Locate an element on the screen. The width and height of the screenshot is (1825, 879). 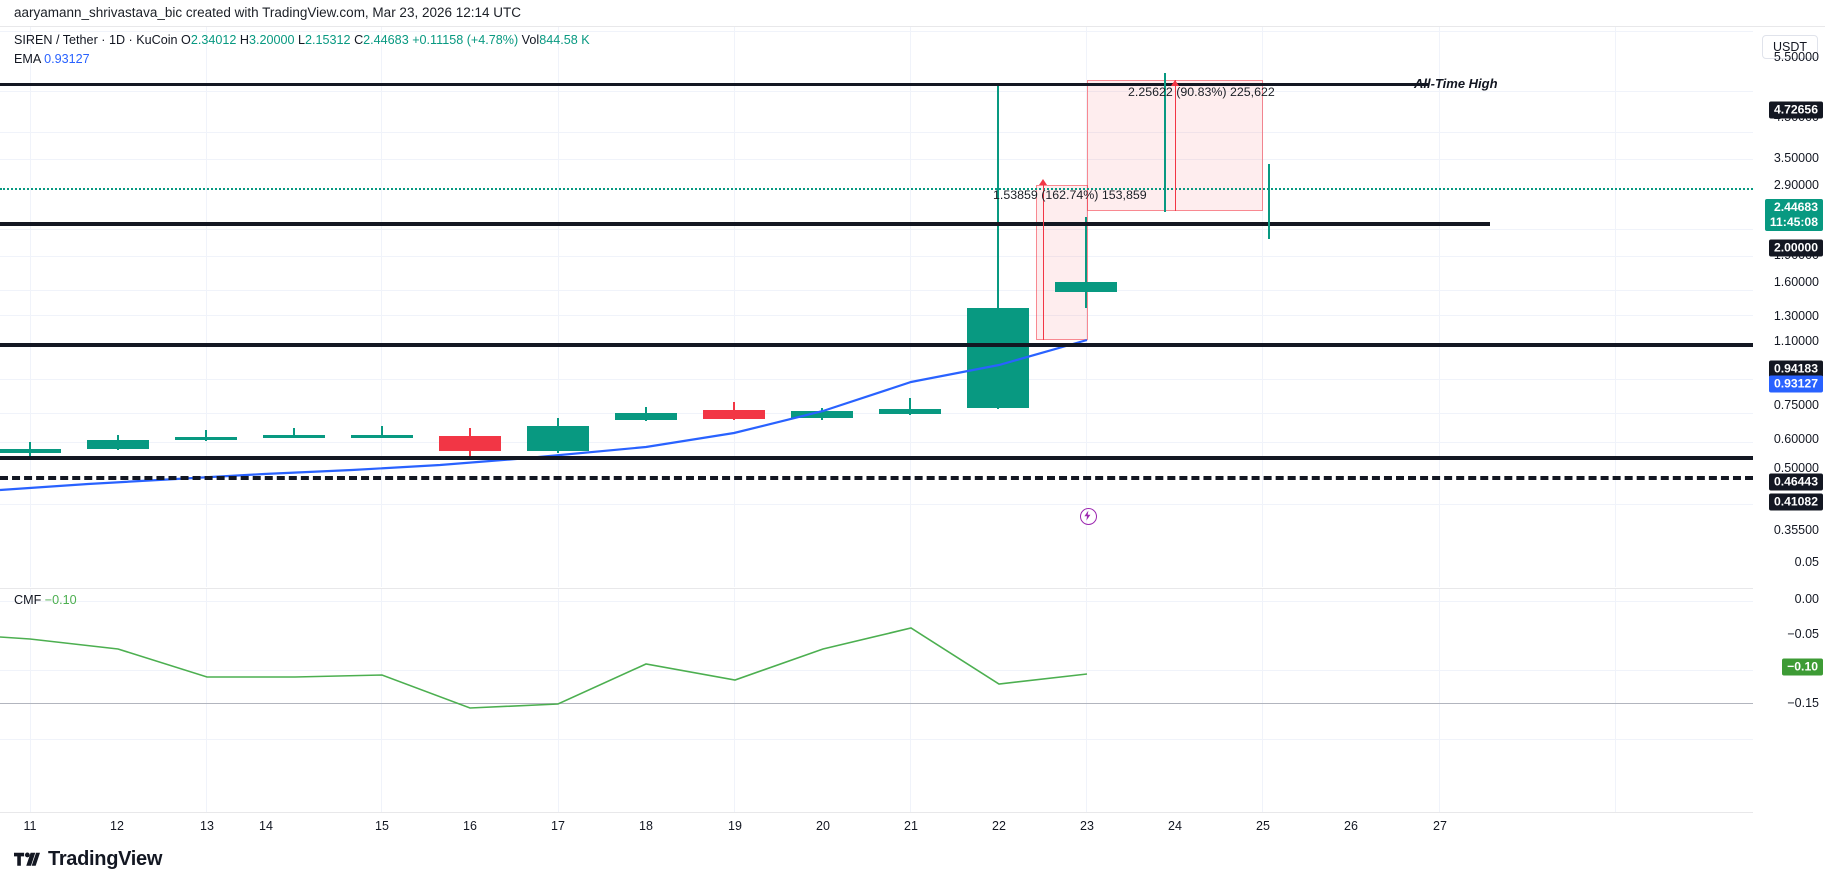
price-scale-tick: 1.60000 is located at coordinates (1796, 282).